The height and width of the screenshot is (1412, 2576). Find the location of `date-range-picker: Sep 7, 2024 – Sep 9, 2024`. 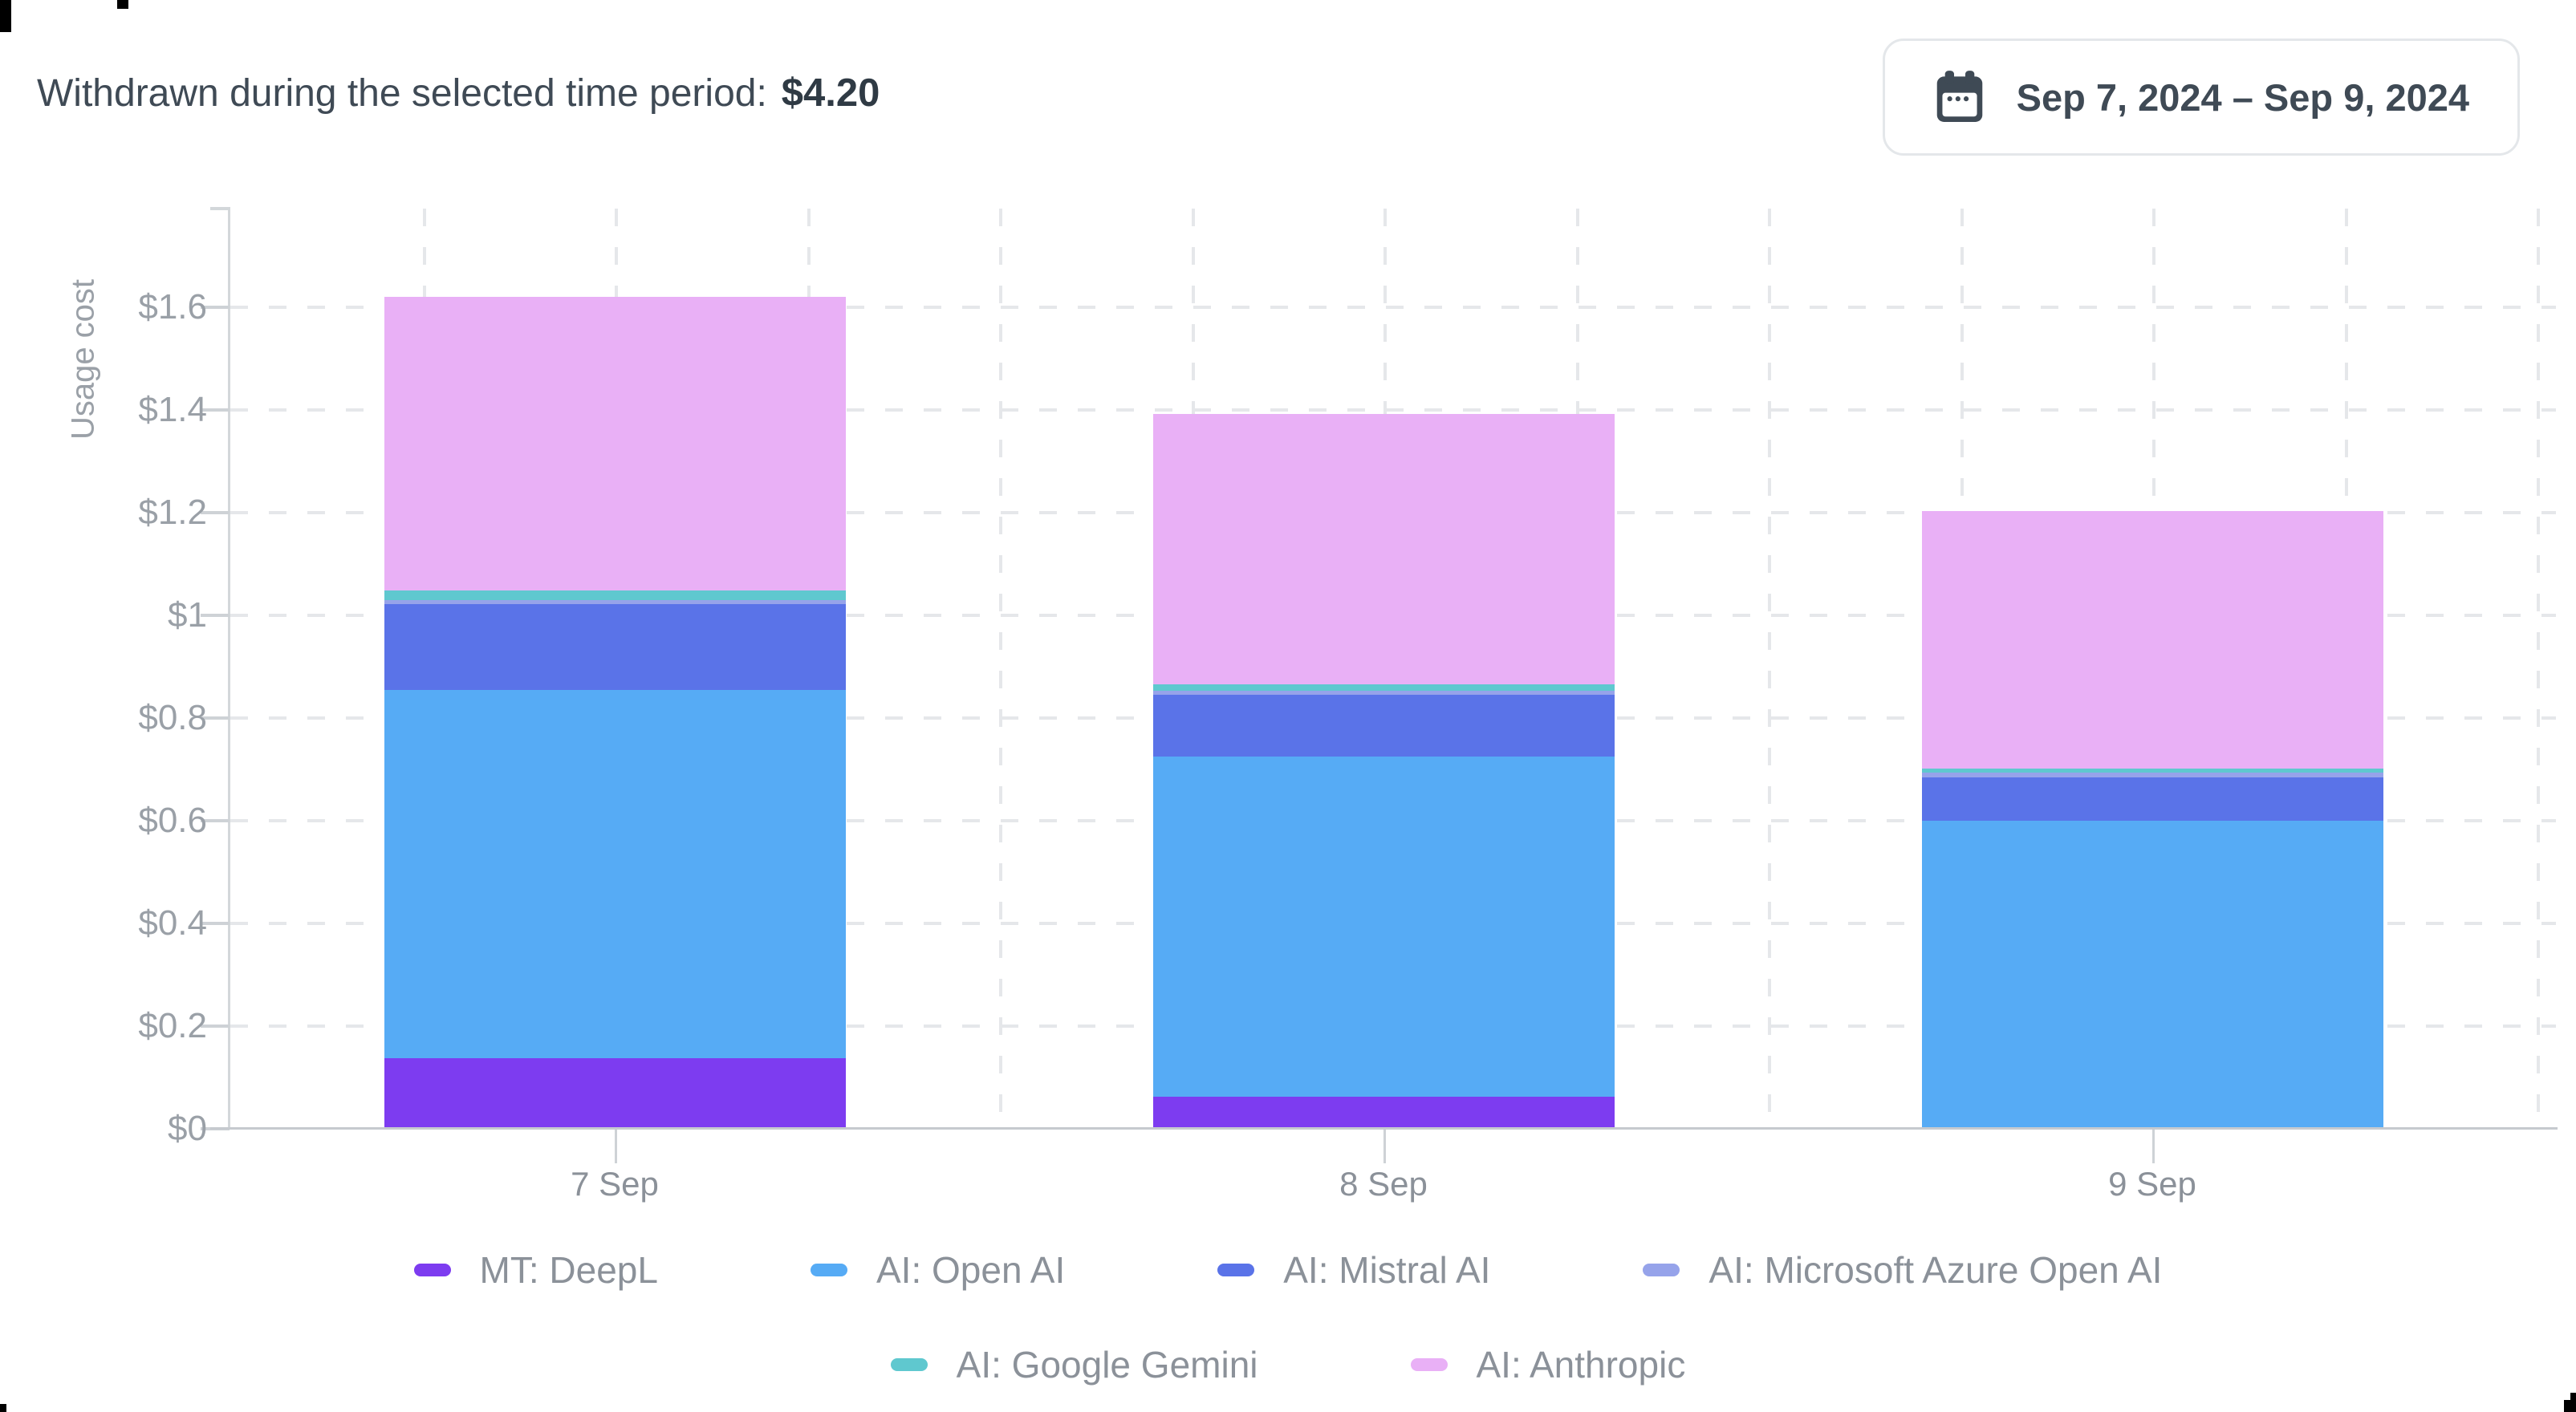

date-range-picker: Sep 7, 2024 – Sep 9, 2024 is located at coordinates (2201, 97).